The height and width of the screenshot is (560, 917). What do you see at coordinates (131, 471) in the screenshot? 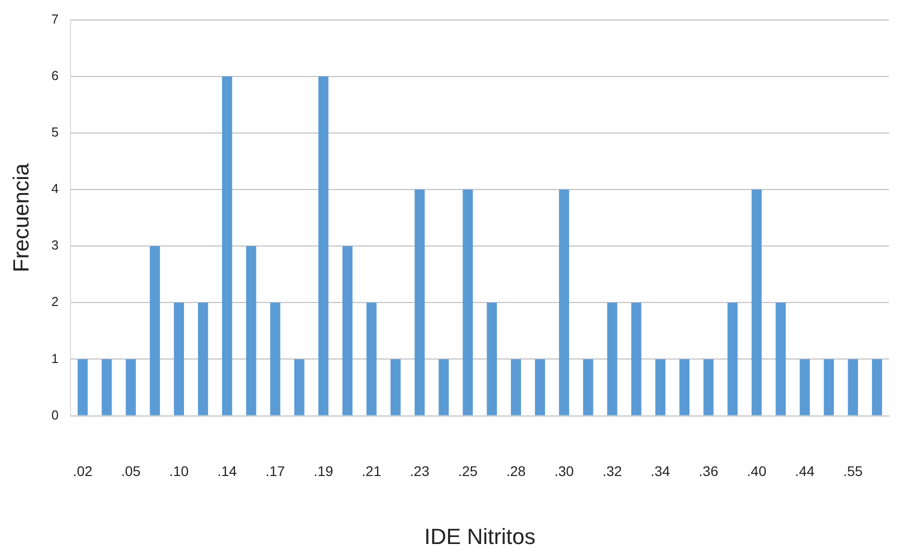
I see `x-tick-label: .05` at bounding box center [131, 471].